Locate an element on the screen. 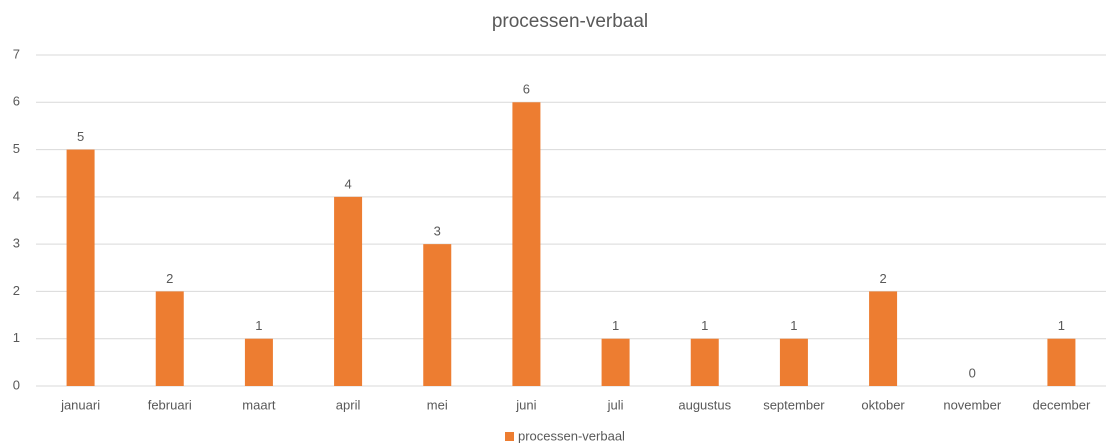 Image resolution: width=1111 pixels, height=448 pixels. data-label: 0 is located at coordinates (972, 372).